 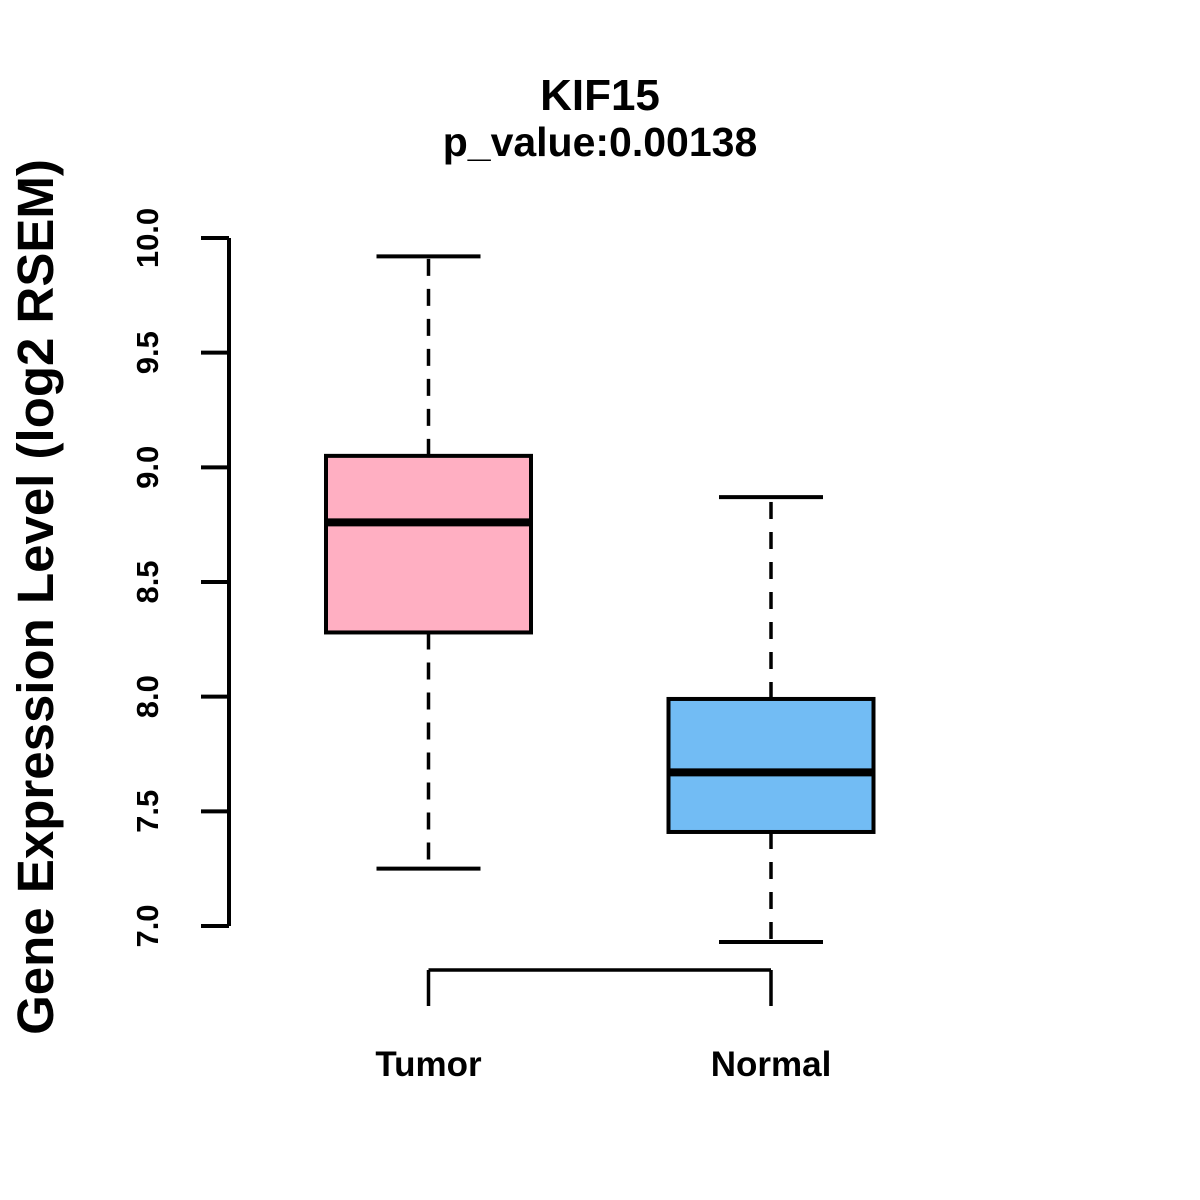 What do you see at coordinates (147, 352) in the screenshot?
I see `y-tick-label: 9.5` at bounding box center [147, 352].